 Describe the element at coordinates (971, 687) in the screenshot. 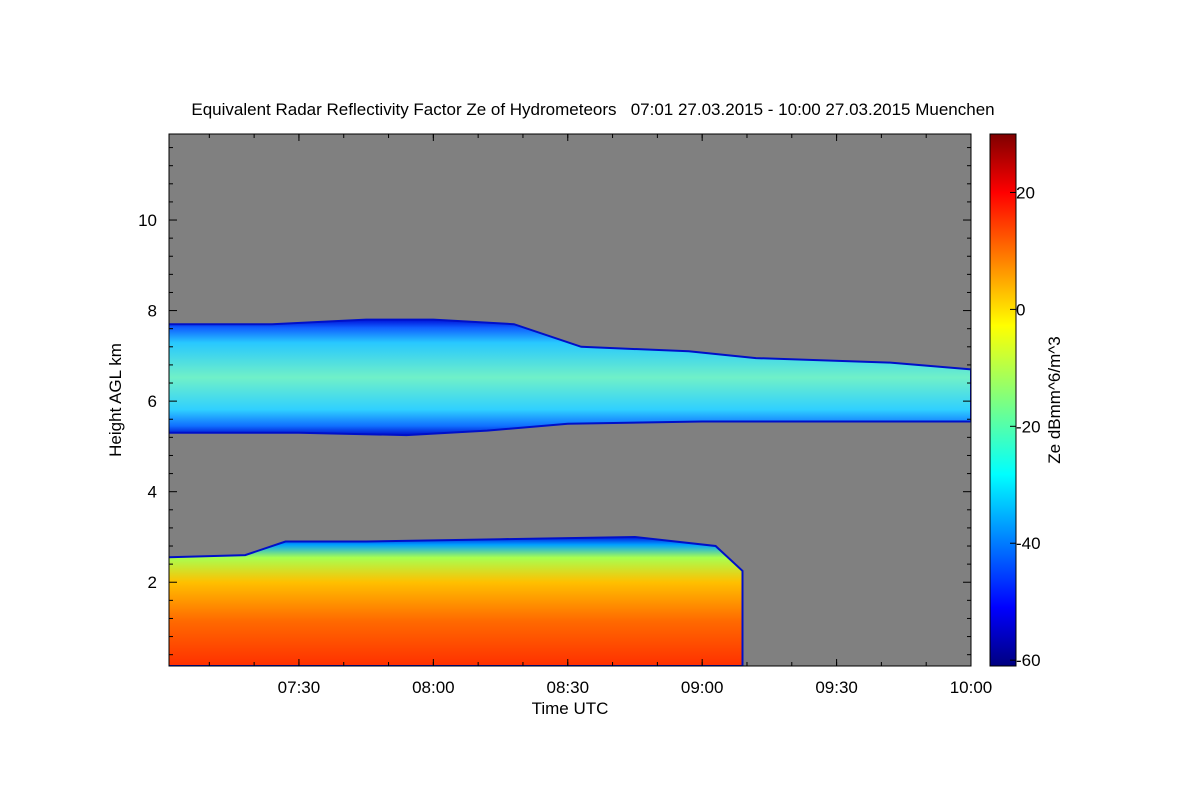

I see `x-tick-label: 10:00` at that location.